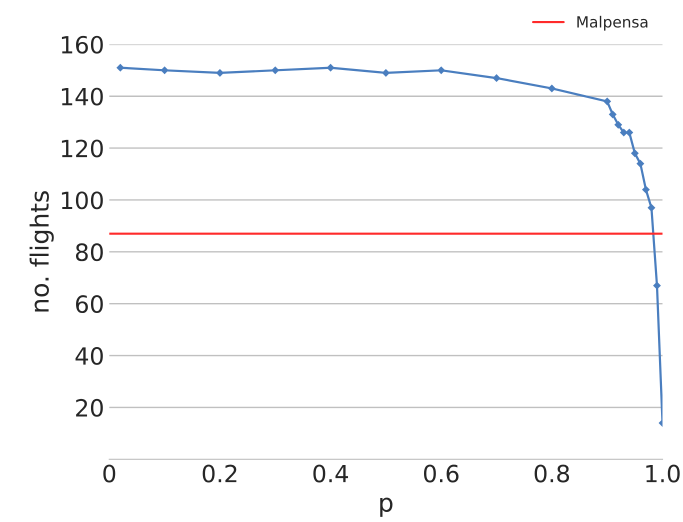 Image resolution: width=683 pixels, height=522 pixels. I want to click on x-axis-title: p, so click(386, 507).